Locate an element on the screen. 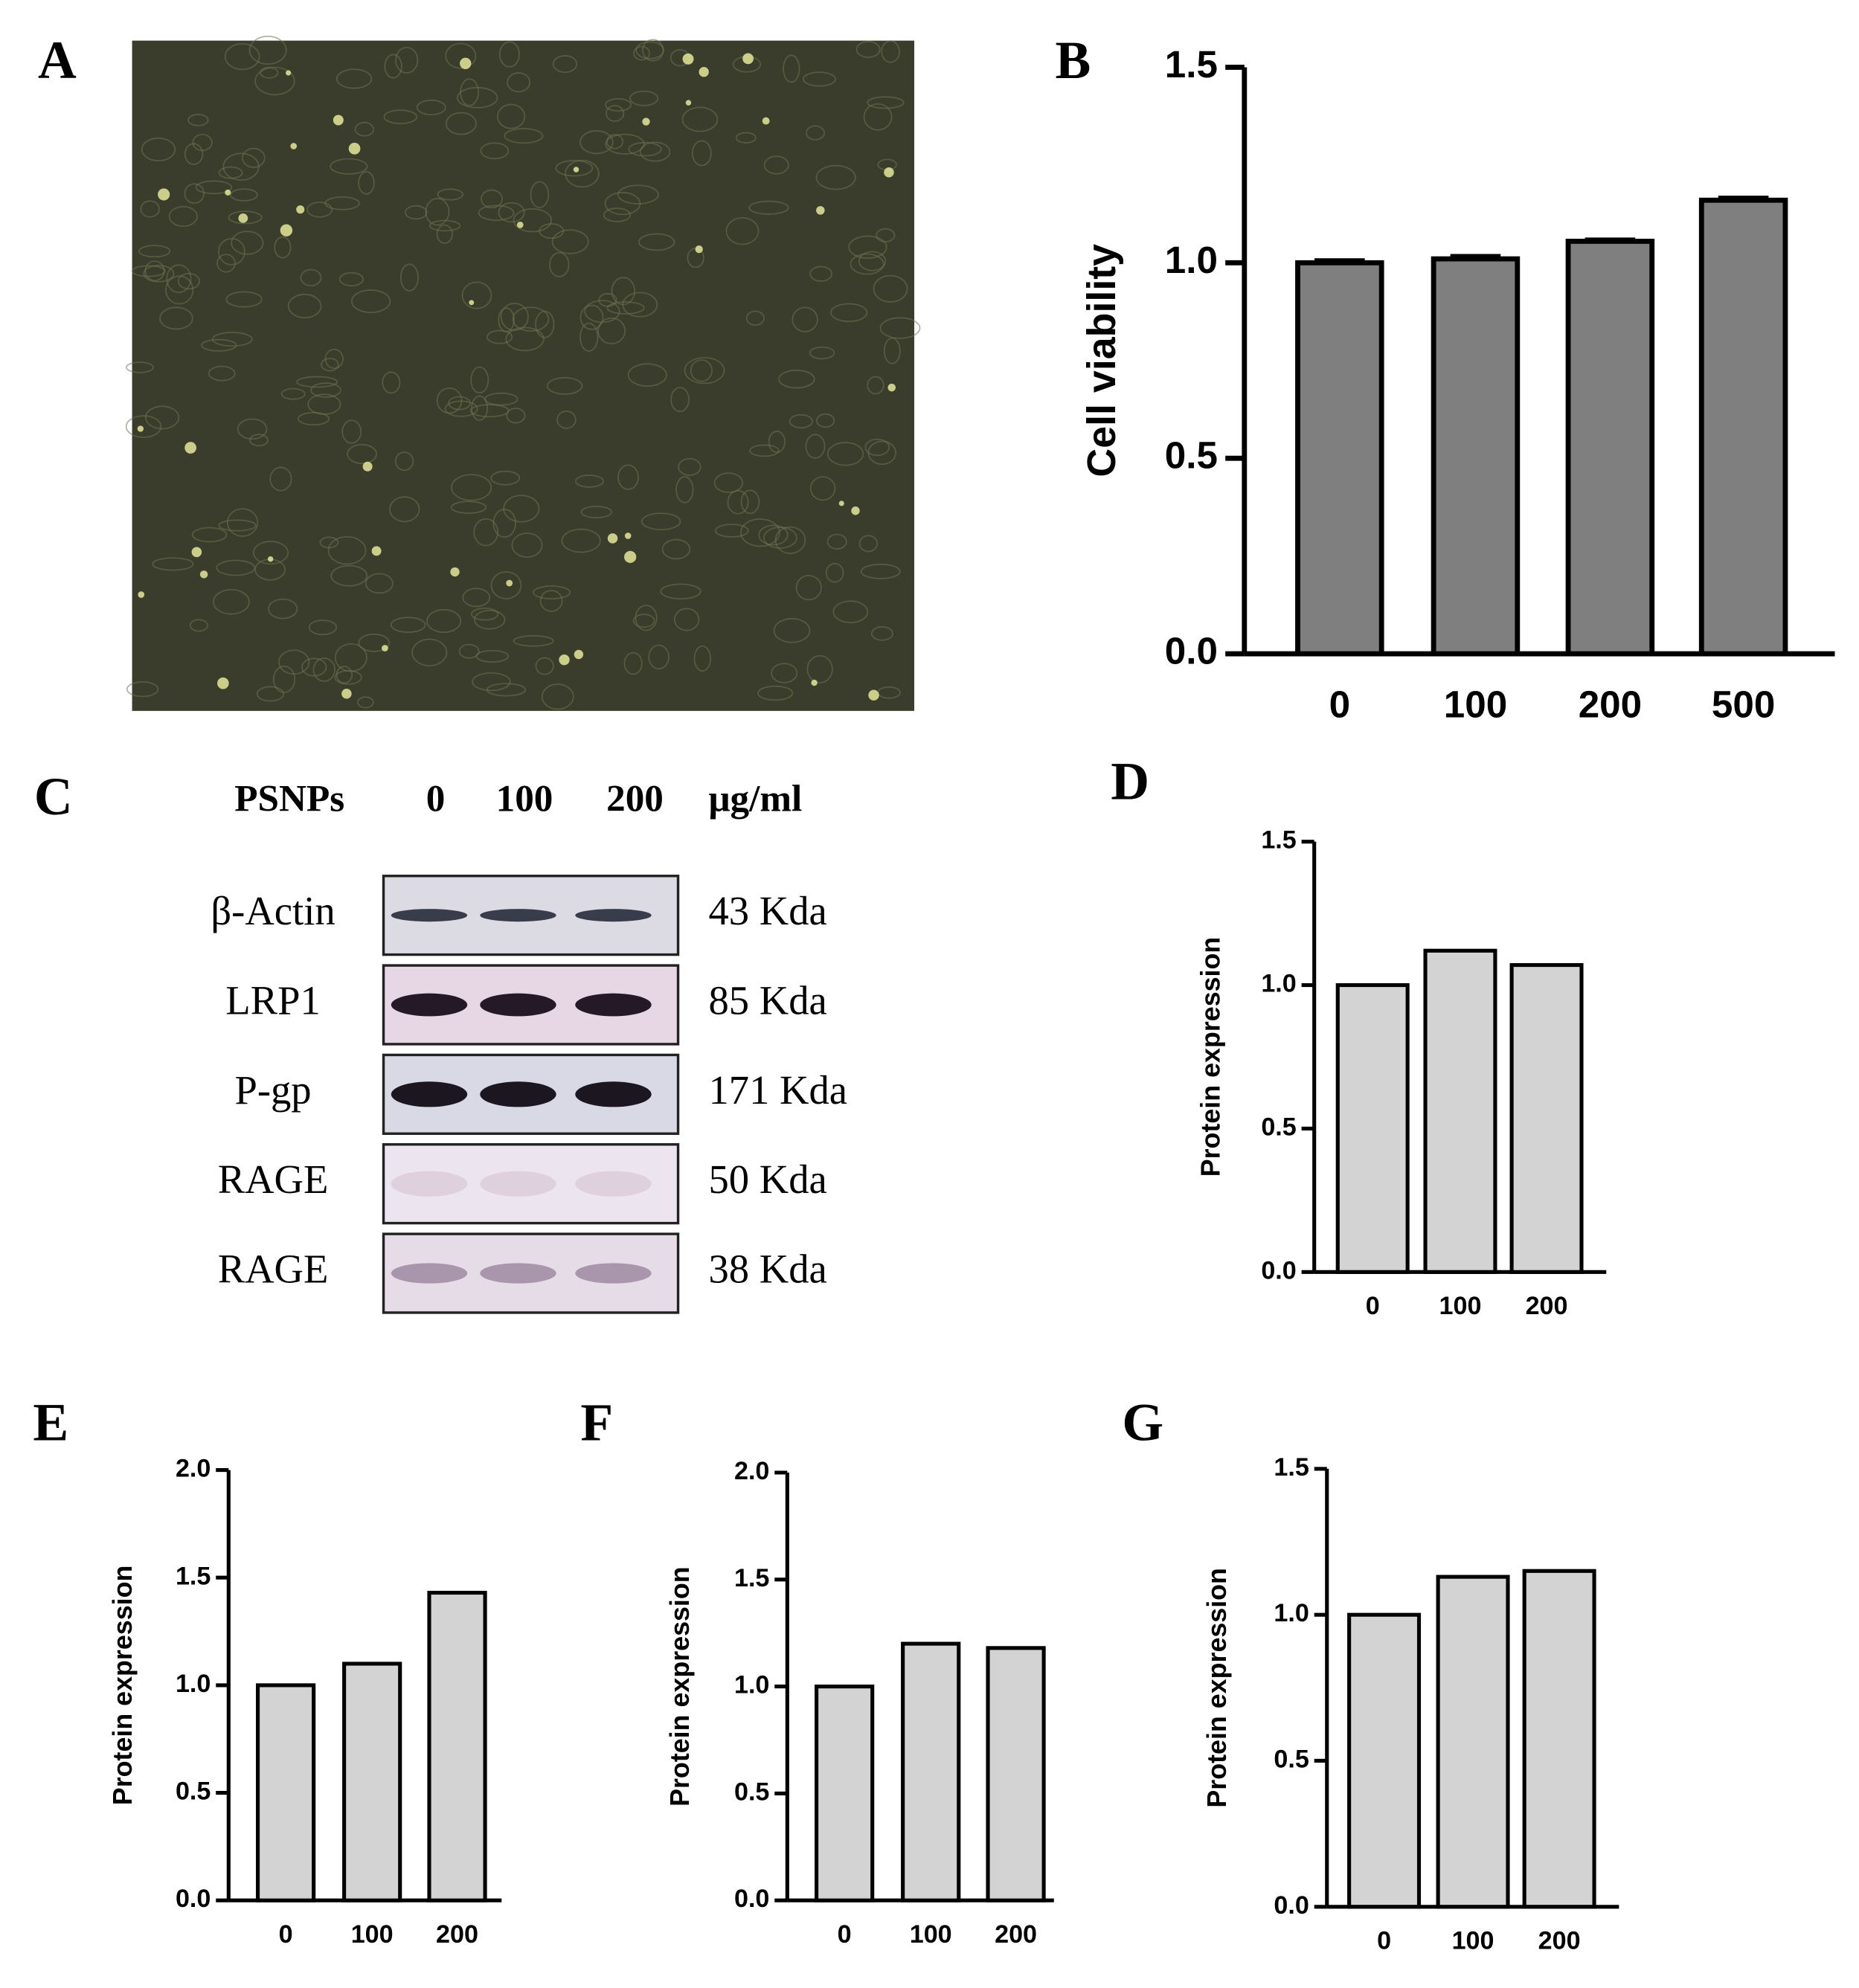  protein-label: β-Actin is located at coordinates (273, 910).